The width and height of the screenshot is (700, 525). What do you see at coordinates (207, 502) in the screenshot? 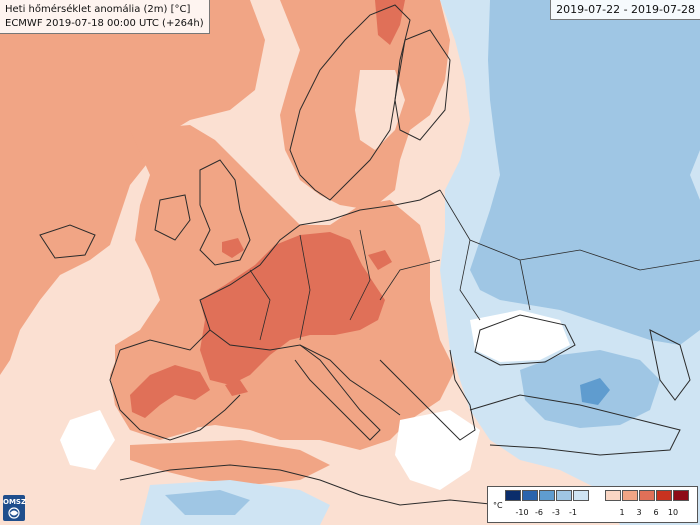
I see `anomaly-zone-africa-blue` at bounding box center [207, 502].